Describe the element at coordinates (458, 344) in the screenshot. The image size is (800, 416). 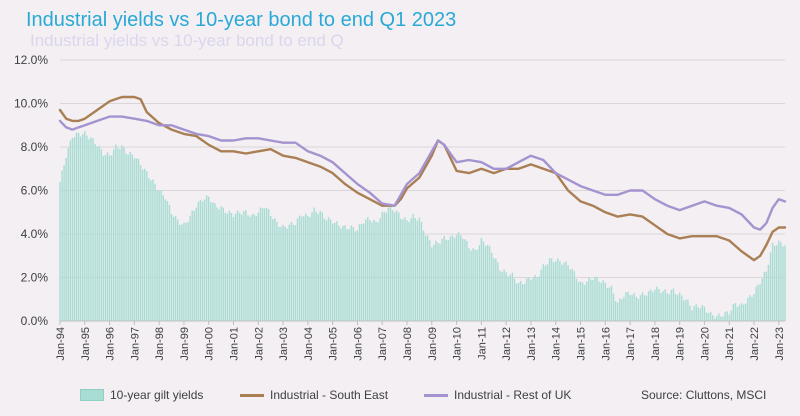
I see `x-tick-label: Jan-10` at that location.